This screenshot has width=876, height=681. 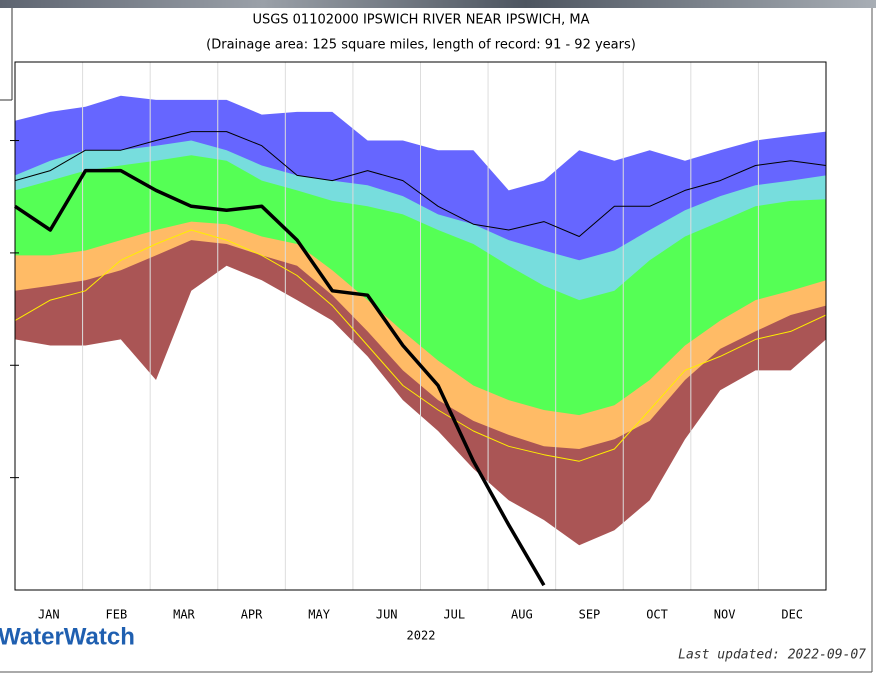 I want to click on x-tick-label: JAN, so click(x=49, y=615).